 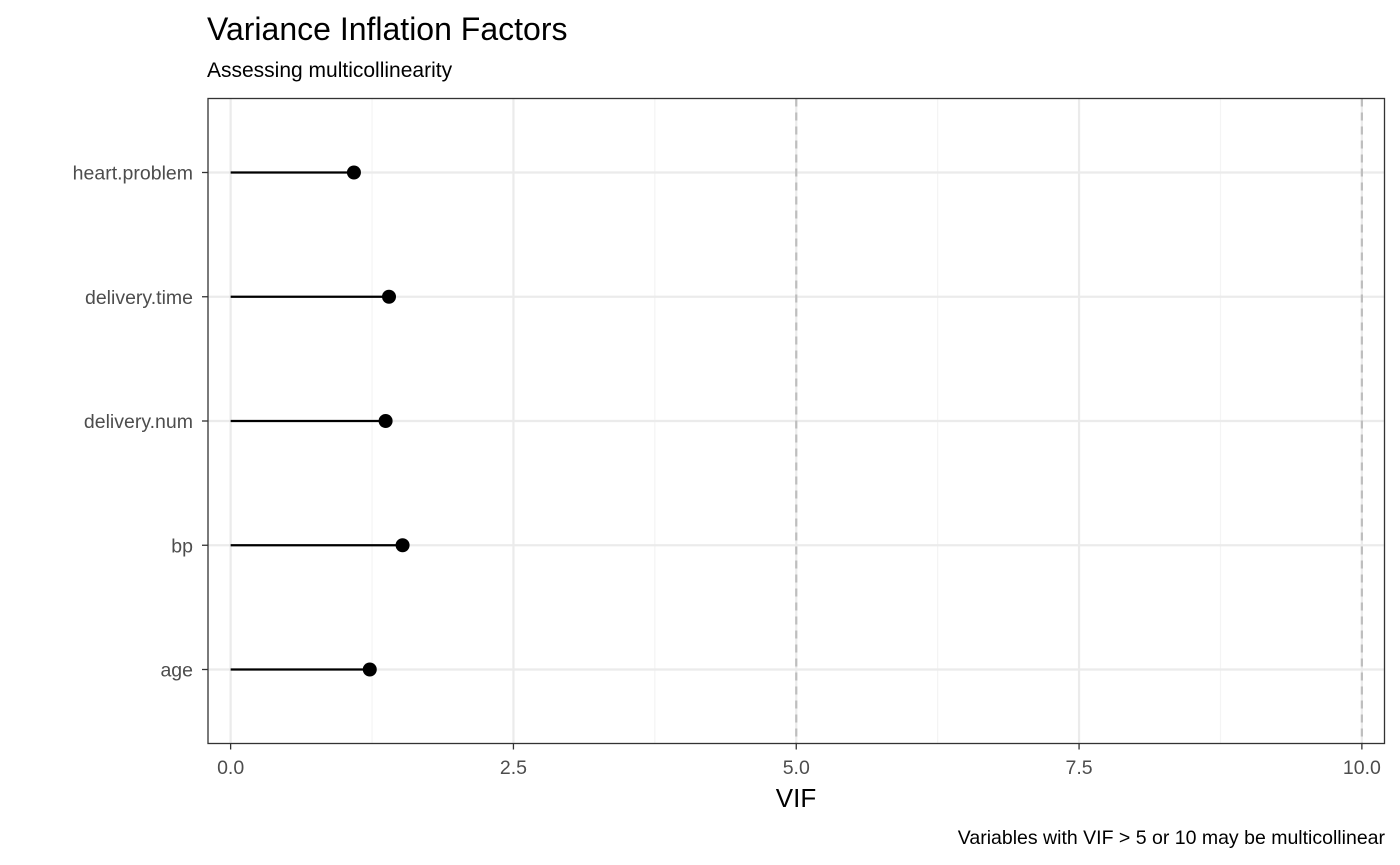 I want to click on y-tick-label: delivery.time, so click(x=139, y=298).